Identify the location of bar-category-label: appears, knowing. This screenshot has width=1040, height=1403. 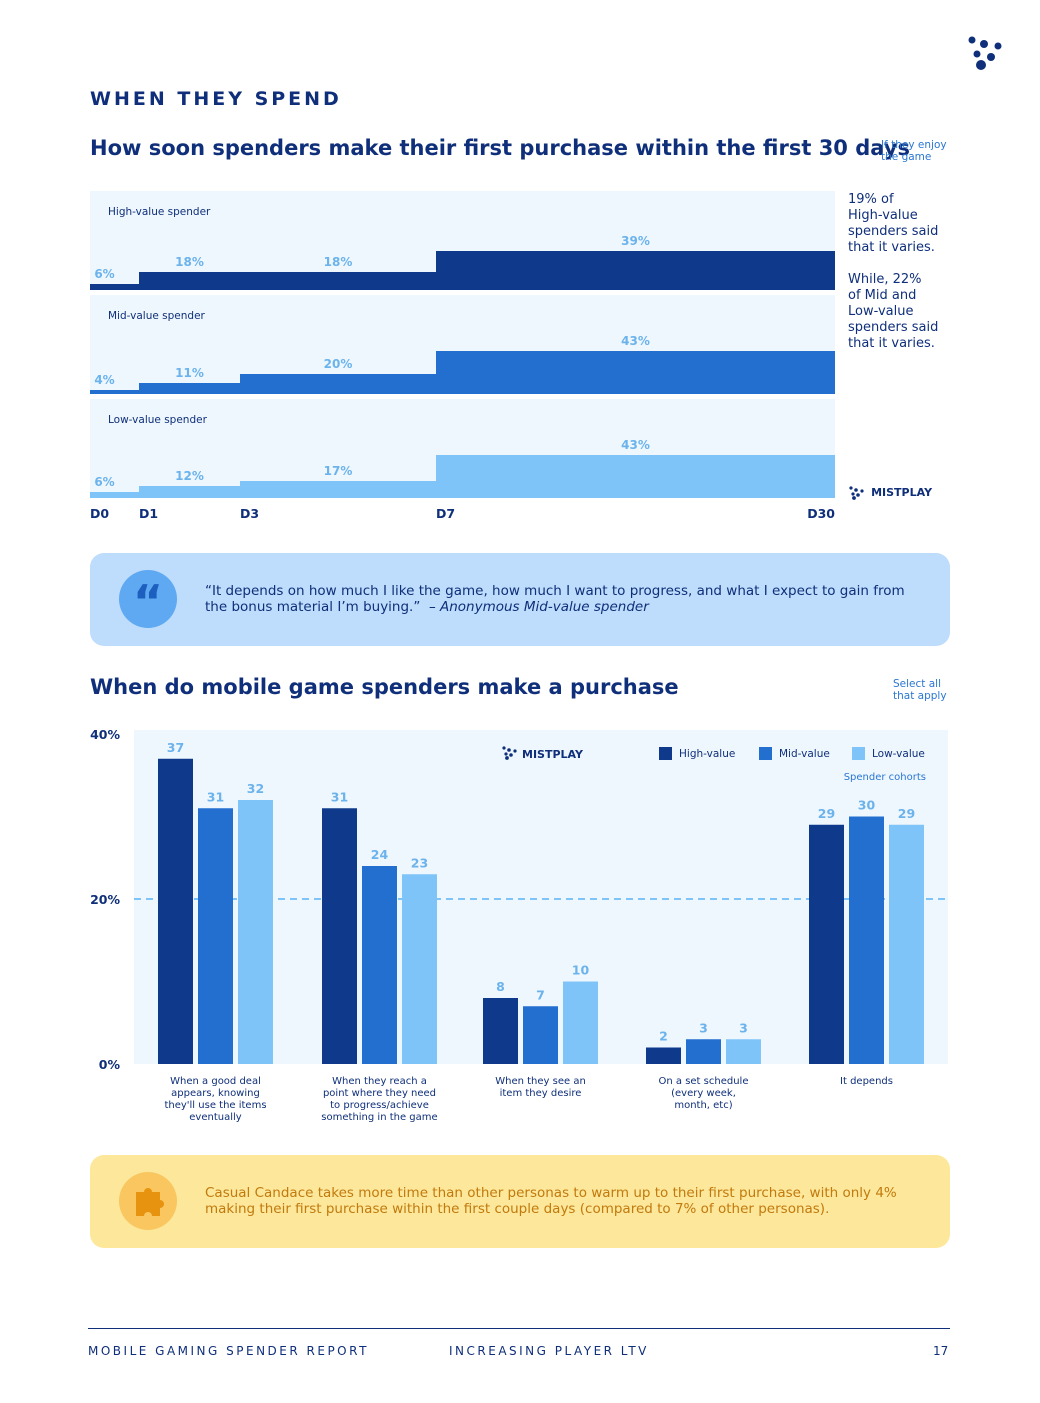
(215, 1093).